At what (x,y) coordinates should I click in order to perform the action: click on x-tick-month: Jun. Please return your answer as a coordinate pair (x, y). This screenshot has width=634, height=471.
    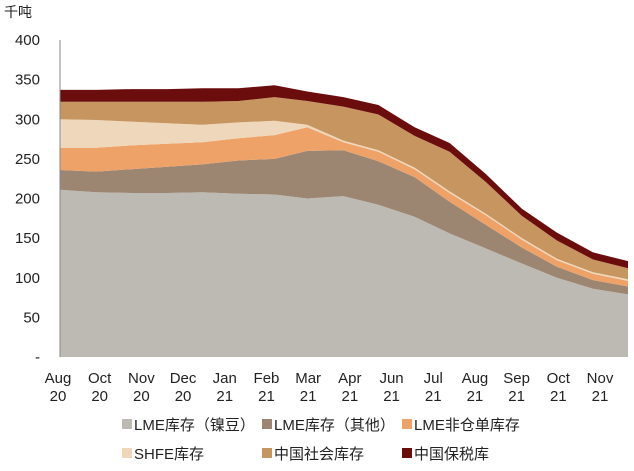
    Looking at the image, I should click on (391, 378).